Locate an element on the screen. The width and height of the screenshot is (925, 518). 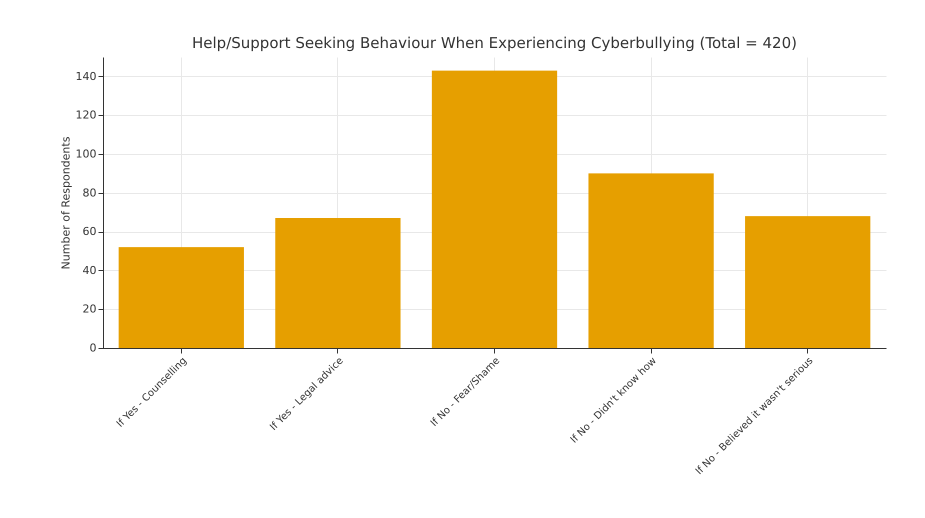
y-tick-label: 20 is located at coordinates (89, 309).